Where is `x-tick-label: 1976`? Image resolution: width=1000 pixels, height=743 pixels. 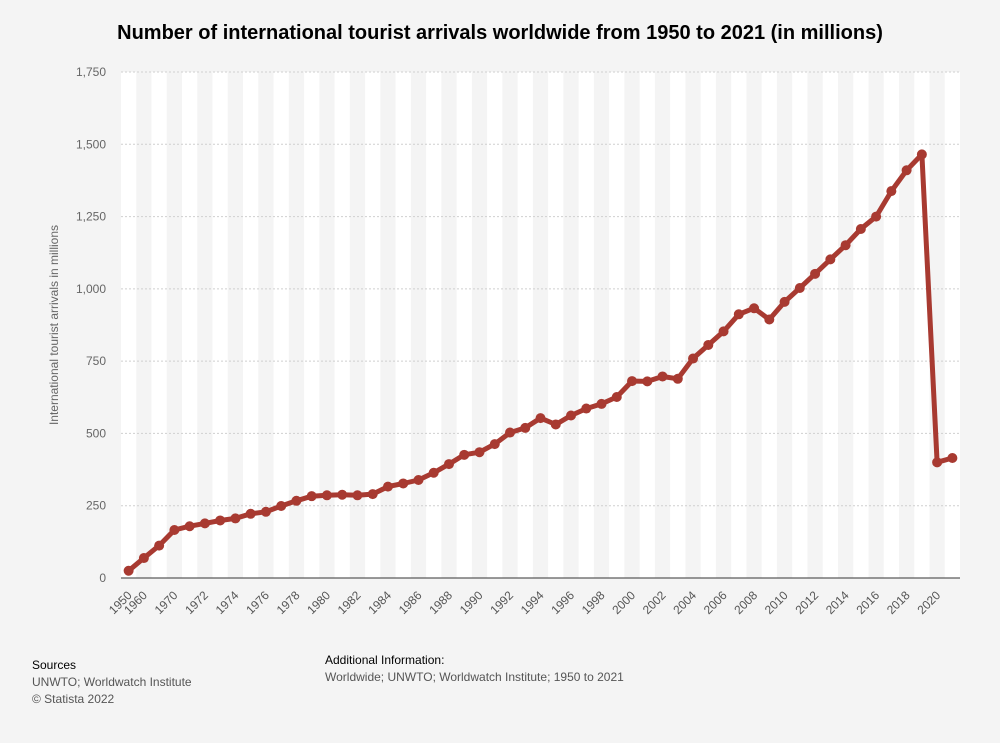 x-tick-label: 1976 is located at coordinates (257, 602).